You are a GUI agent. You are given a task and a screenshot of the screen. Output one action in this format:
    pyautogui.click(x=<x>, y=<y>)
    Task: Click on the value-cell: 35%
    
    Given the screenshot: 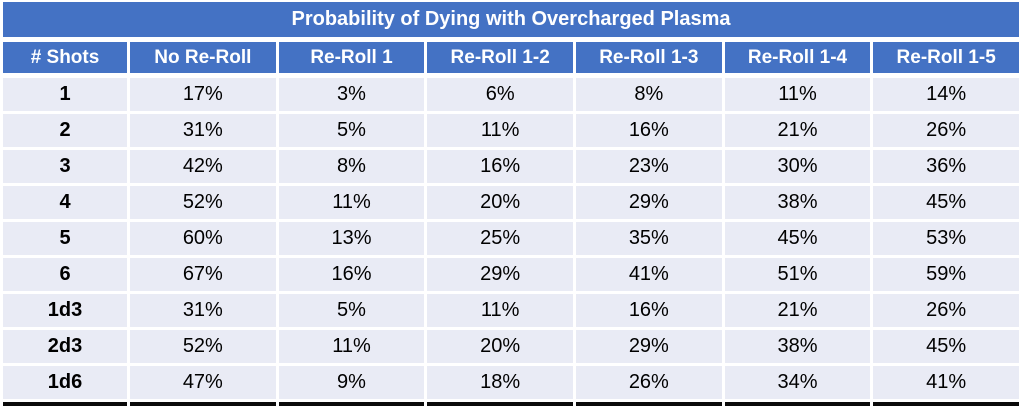 What is the action you would take?
    pyautogui.click(x=649, y=238)
    